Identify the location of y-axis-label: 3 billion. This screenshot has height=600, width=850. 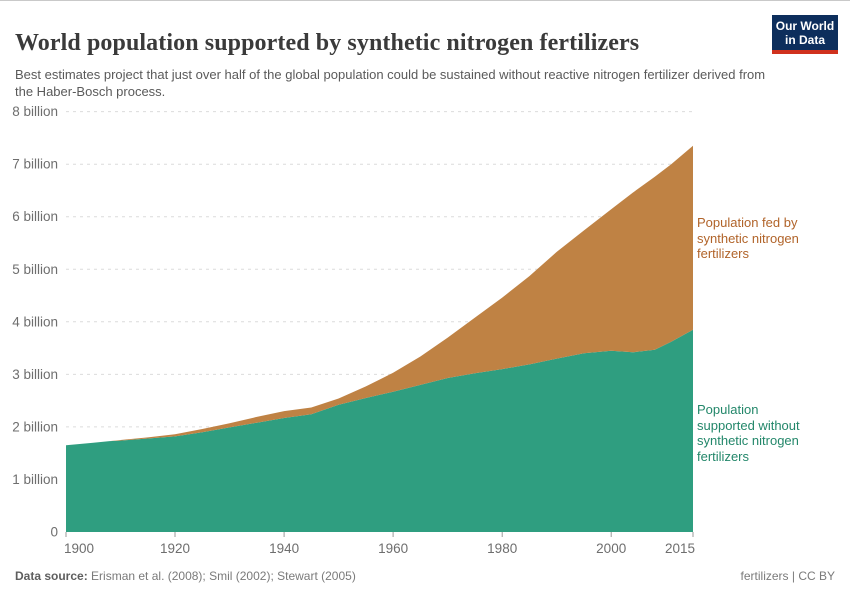
(35, 374).